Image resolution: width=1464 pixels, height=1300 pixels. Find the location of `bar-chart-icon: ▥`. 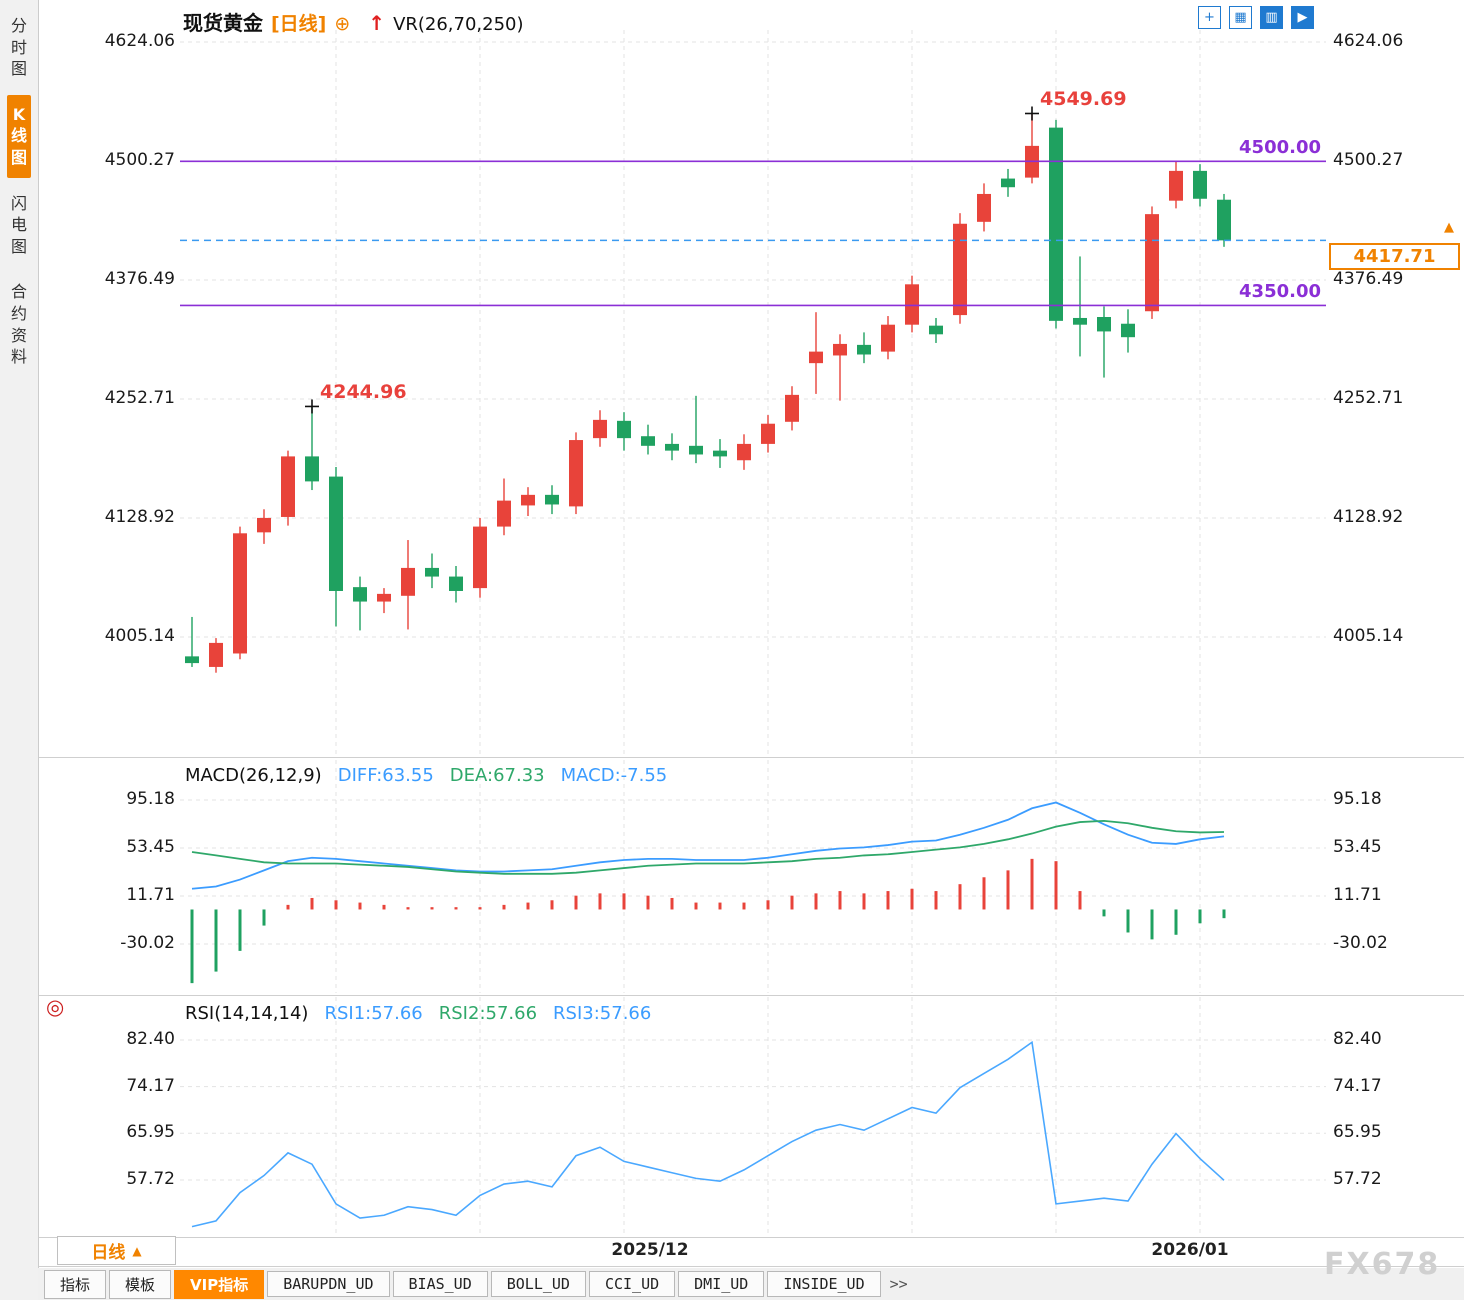

bar-chart-icon: ▥ is located at coordinates (1271, 17).